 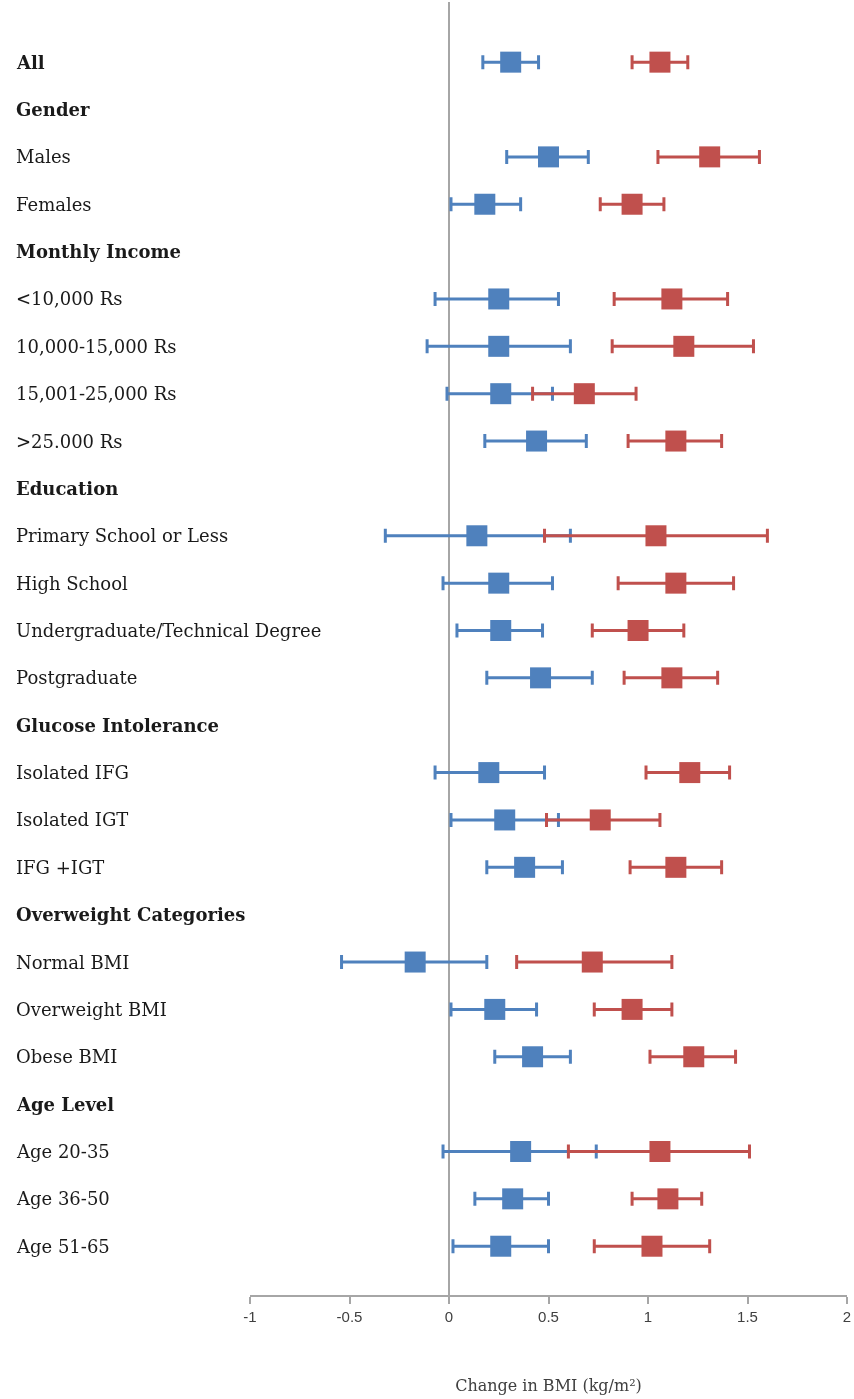 What do you see at coordinates (72, 819) in the screenshot?
I see `y-tick-label: Isolated IGT` at bounding box center [72, 819].